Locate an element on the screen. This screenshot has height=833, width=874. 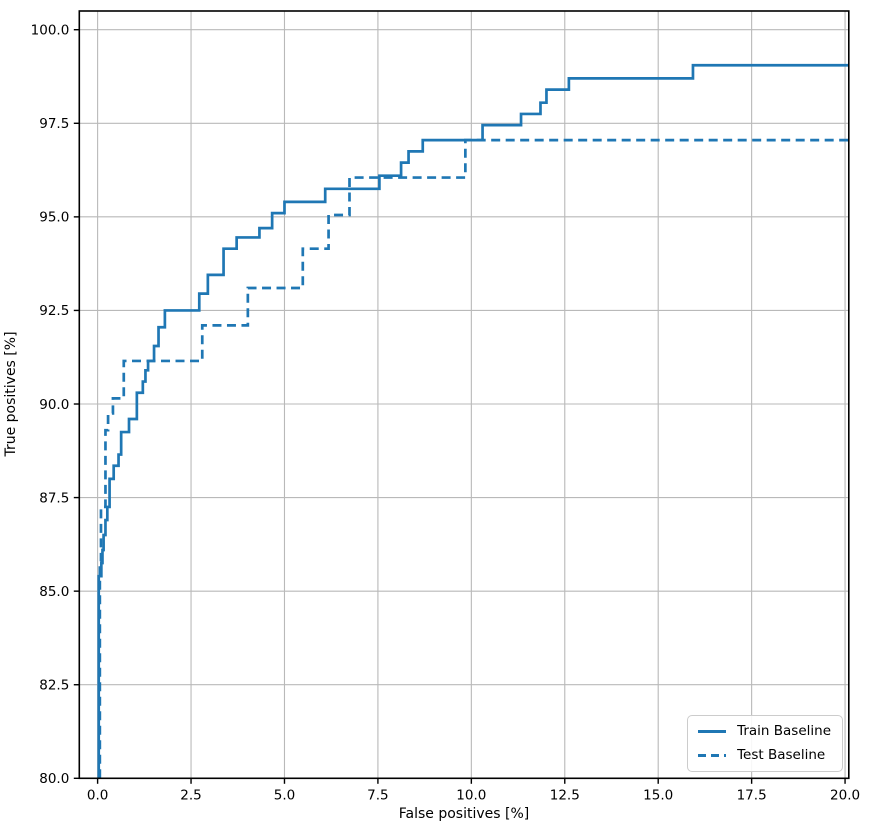
y-tick-label: 85.0 is located at coordinates (54, 592).